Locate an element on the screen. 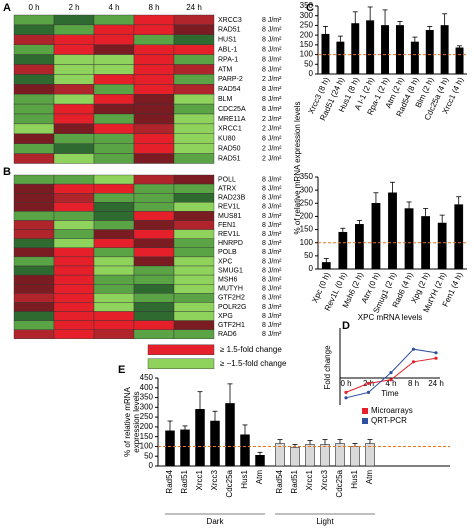 This screenshot has height=531, width=474. y-axis-label: expression levels is located at coordinates (136, 421).